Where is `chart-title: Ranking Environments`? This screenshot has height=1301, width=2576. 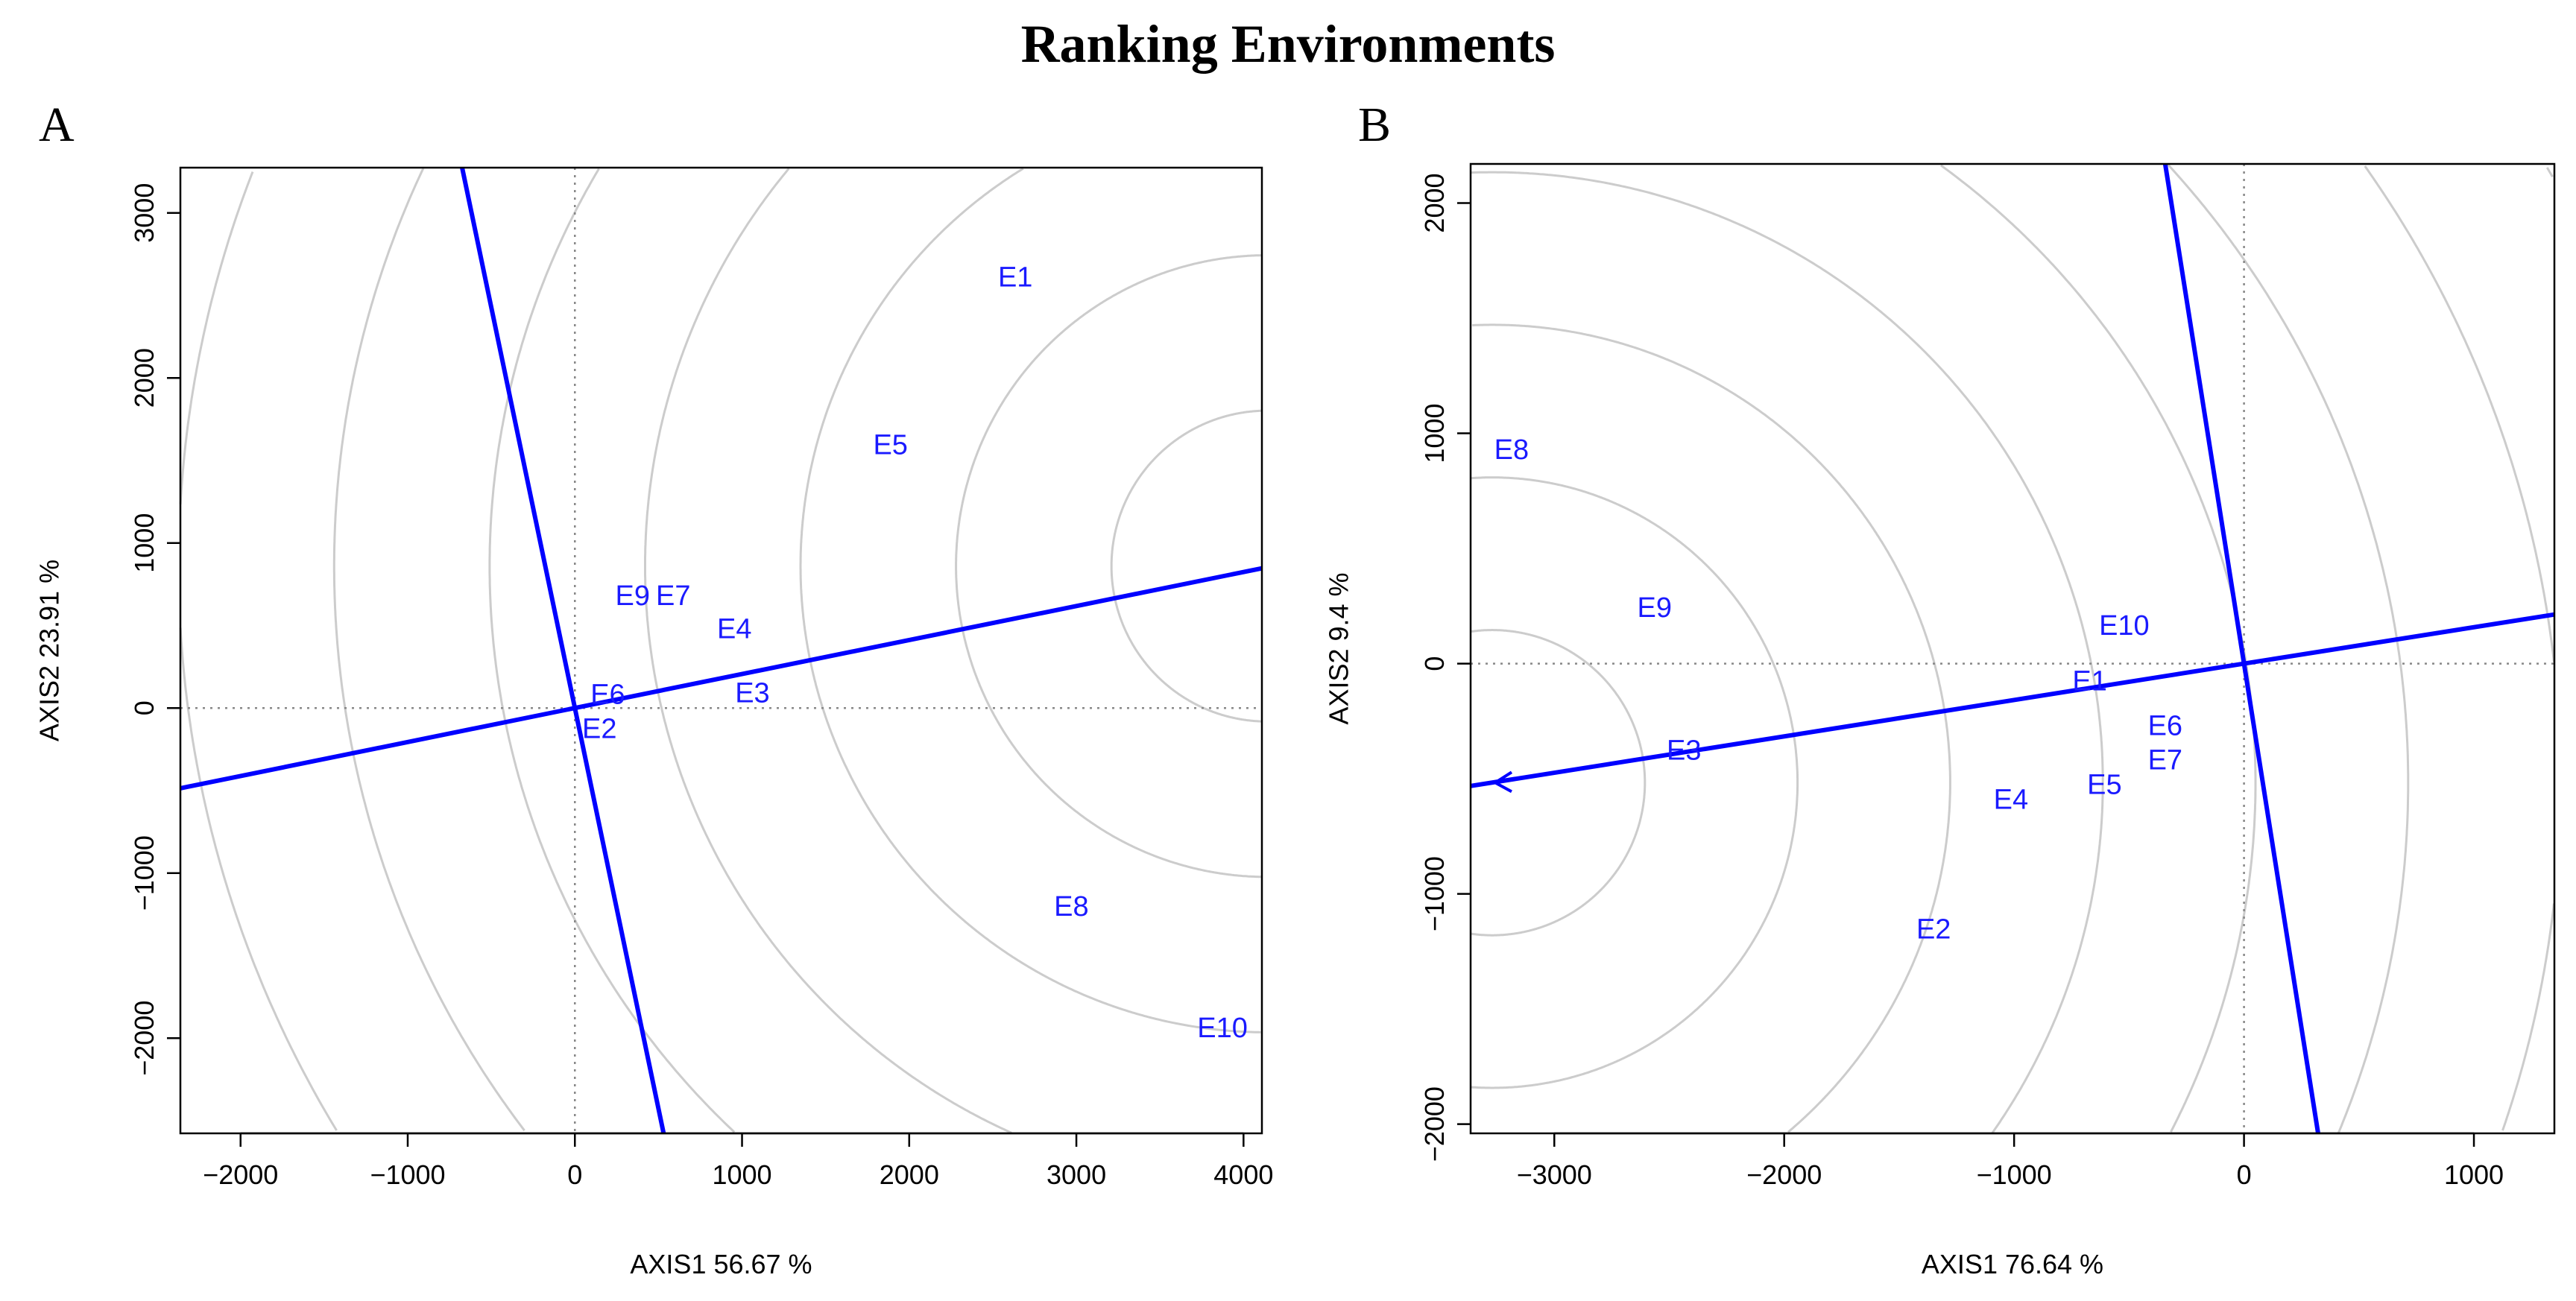
chart-title: Ranking Environments is located at coordinates (1288, 44).